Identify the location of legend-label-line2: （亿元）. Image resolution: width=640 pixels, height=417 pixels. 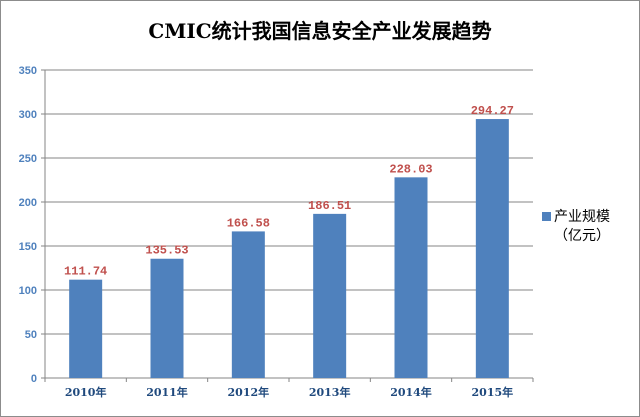
(582, 236).